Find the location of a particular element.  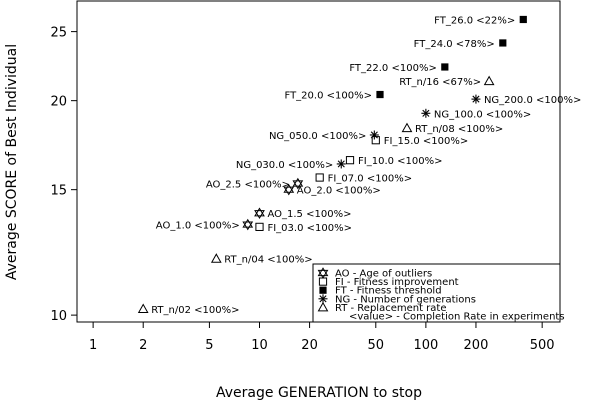

legend-label: FT - Fitness threshold is located at coordinates (388, 291).